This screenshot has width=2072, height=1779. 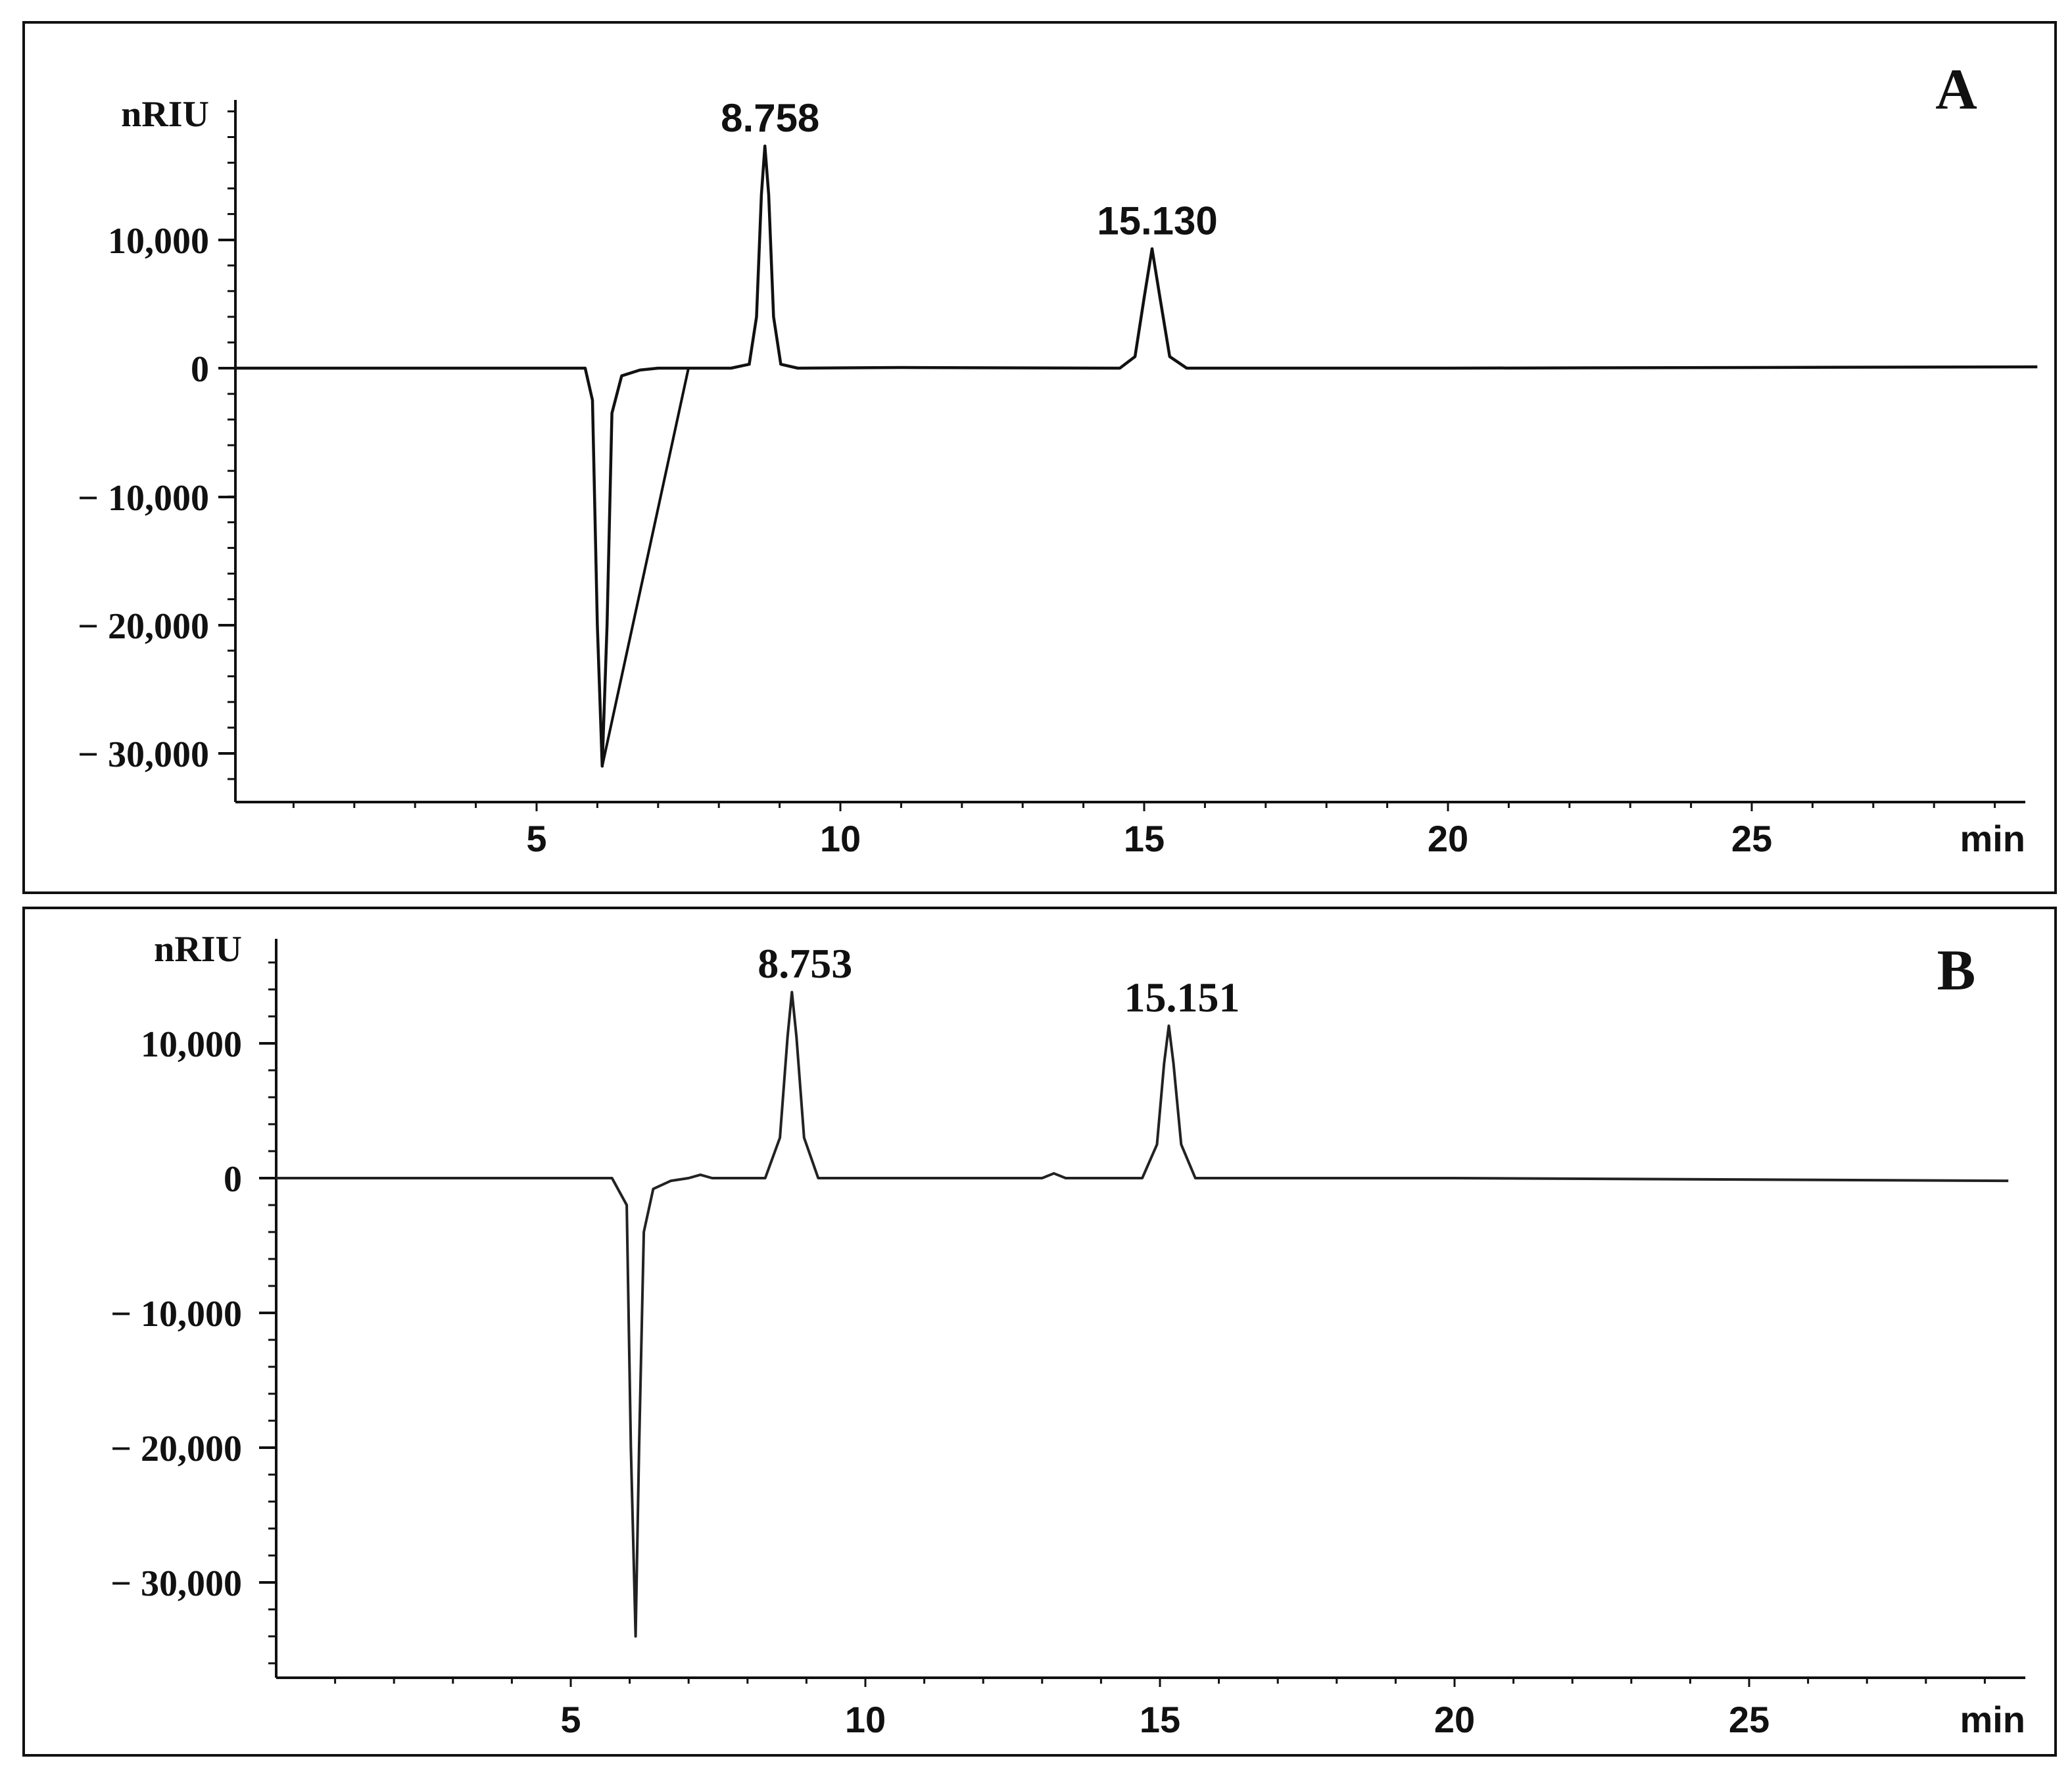 I want to click on panel-a-x-tick-labels: 5 10 15 20 25, so click(x=1149, y=839).